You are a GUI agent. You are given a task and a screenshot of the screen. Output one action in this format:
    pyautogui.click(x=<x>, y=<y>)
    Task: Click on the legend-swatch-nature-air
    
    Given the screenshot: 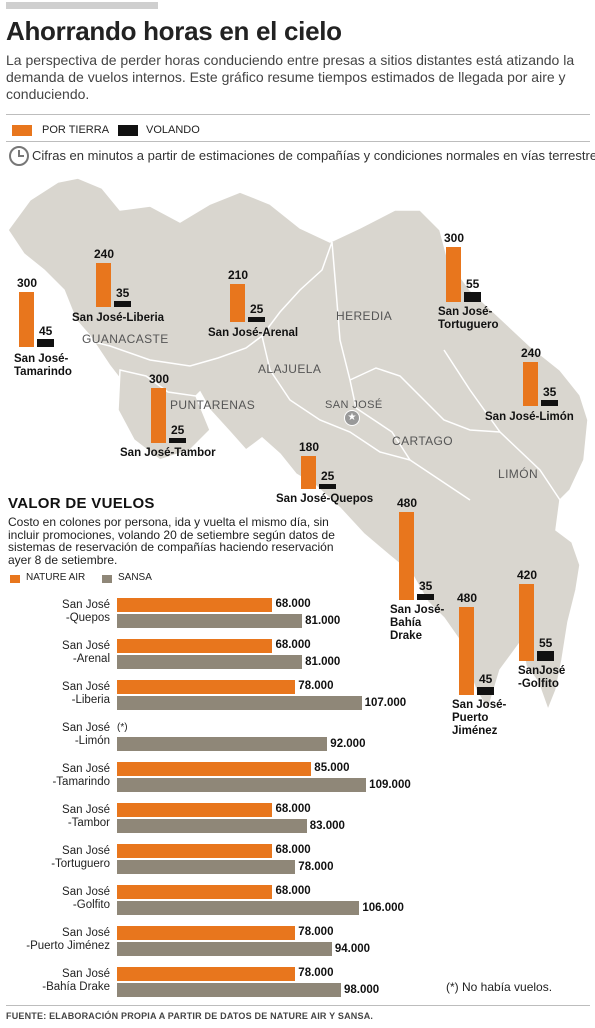 What is the action you would take?
    pyautogui.click(x=15, y=579)
    